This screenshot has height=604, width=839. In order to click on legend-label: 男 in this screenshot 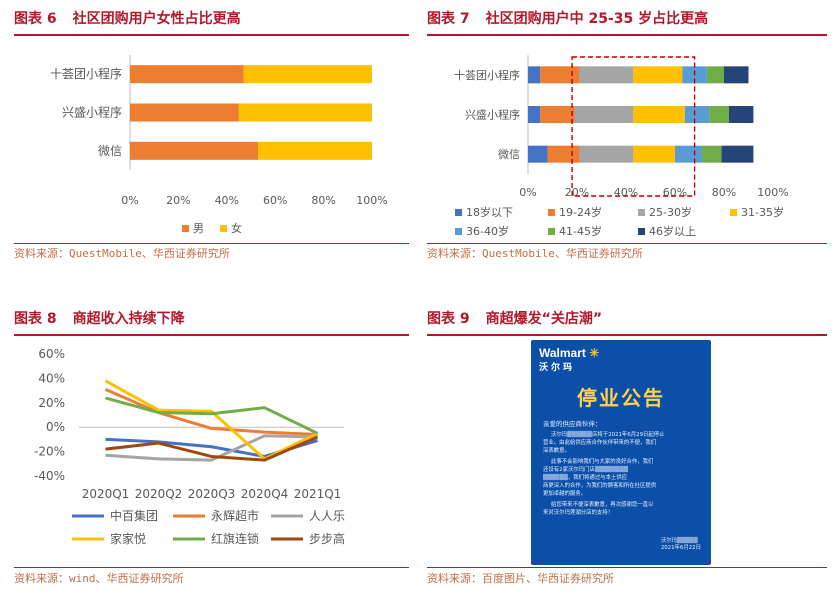, I will do `click(198, 228)`.